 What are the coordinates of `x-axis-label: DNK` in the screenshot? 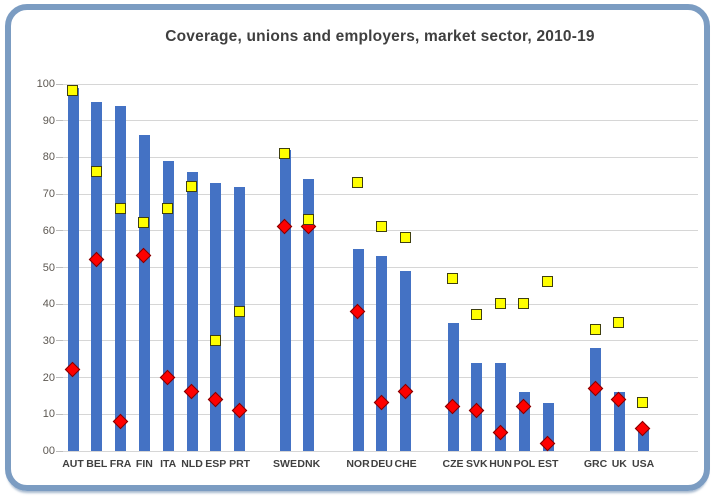 It's located at (309, 464).